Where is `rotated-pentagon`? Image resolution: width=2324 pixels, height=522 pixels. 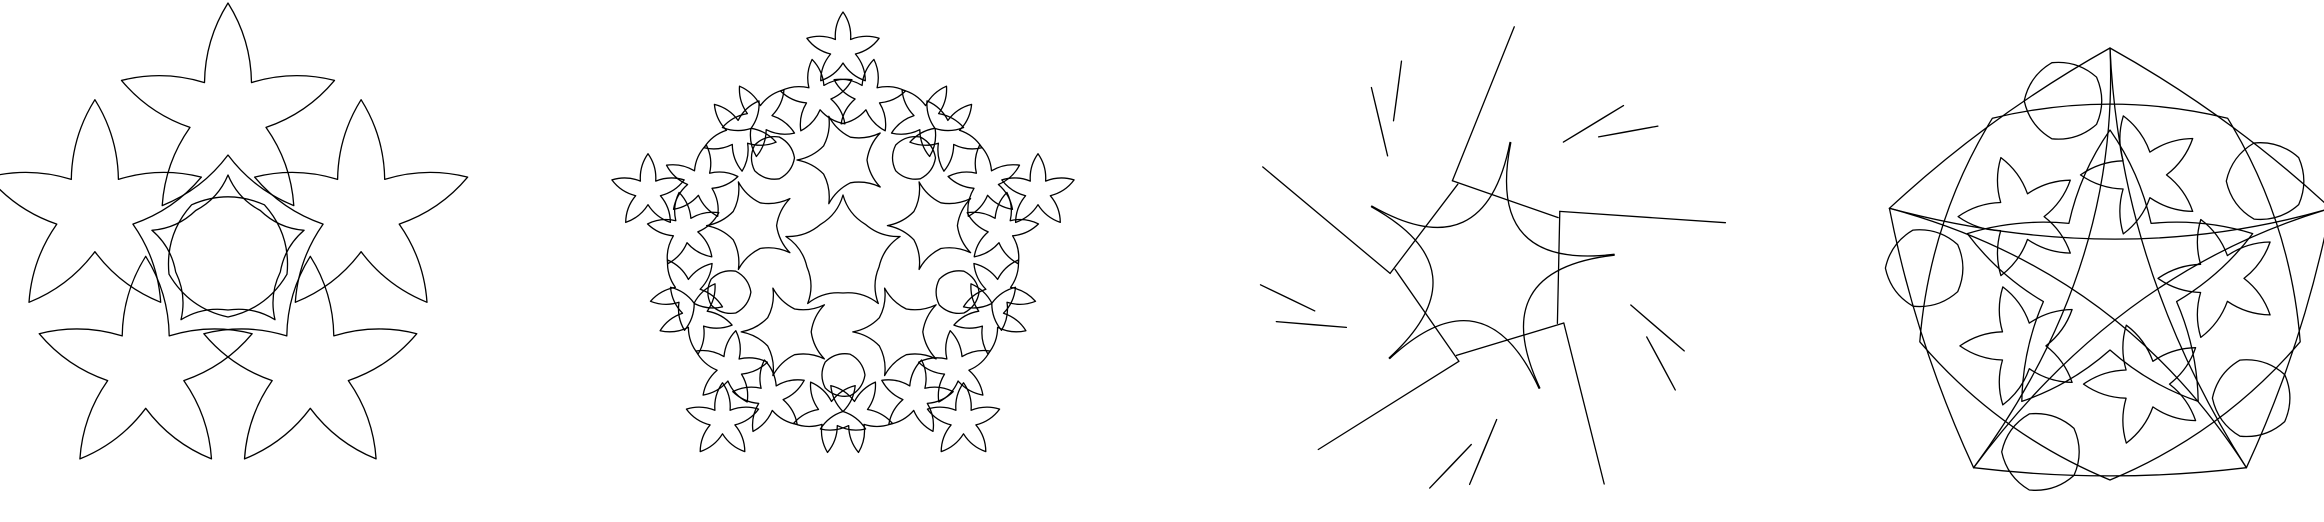
rotated-pentagon is located at coordinates (2110, 292).